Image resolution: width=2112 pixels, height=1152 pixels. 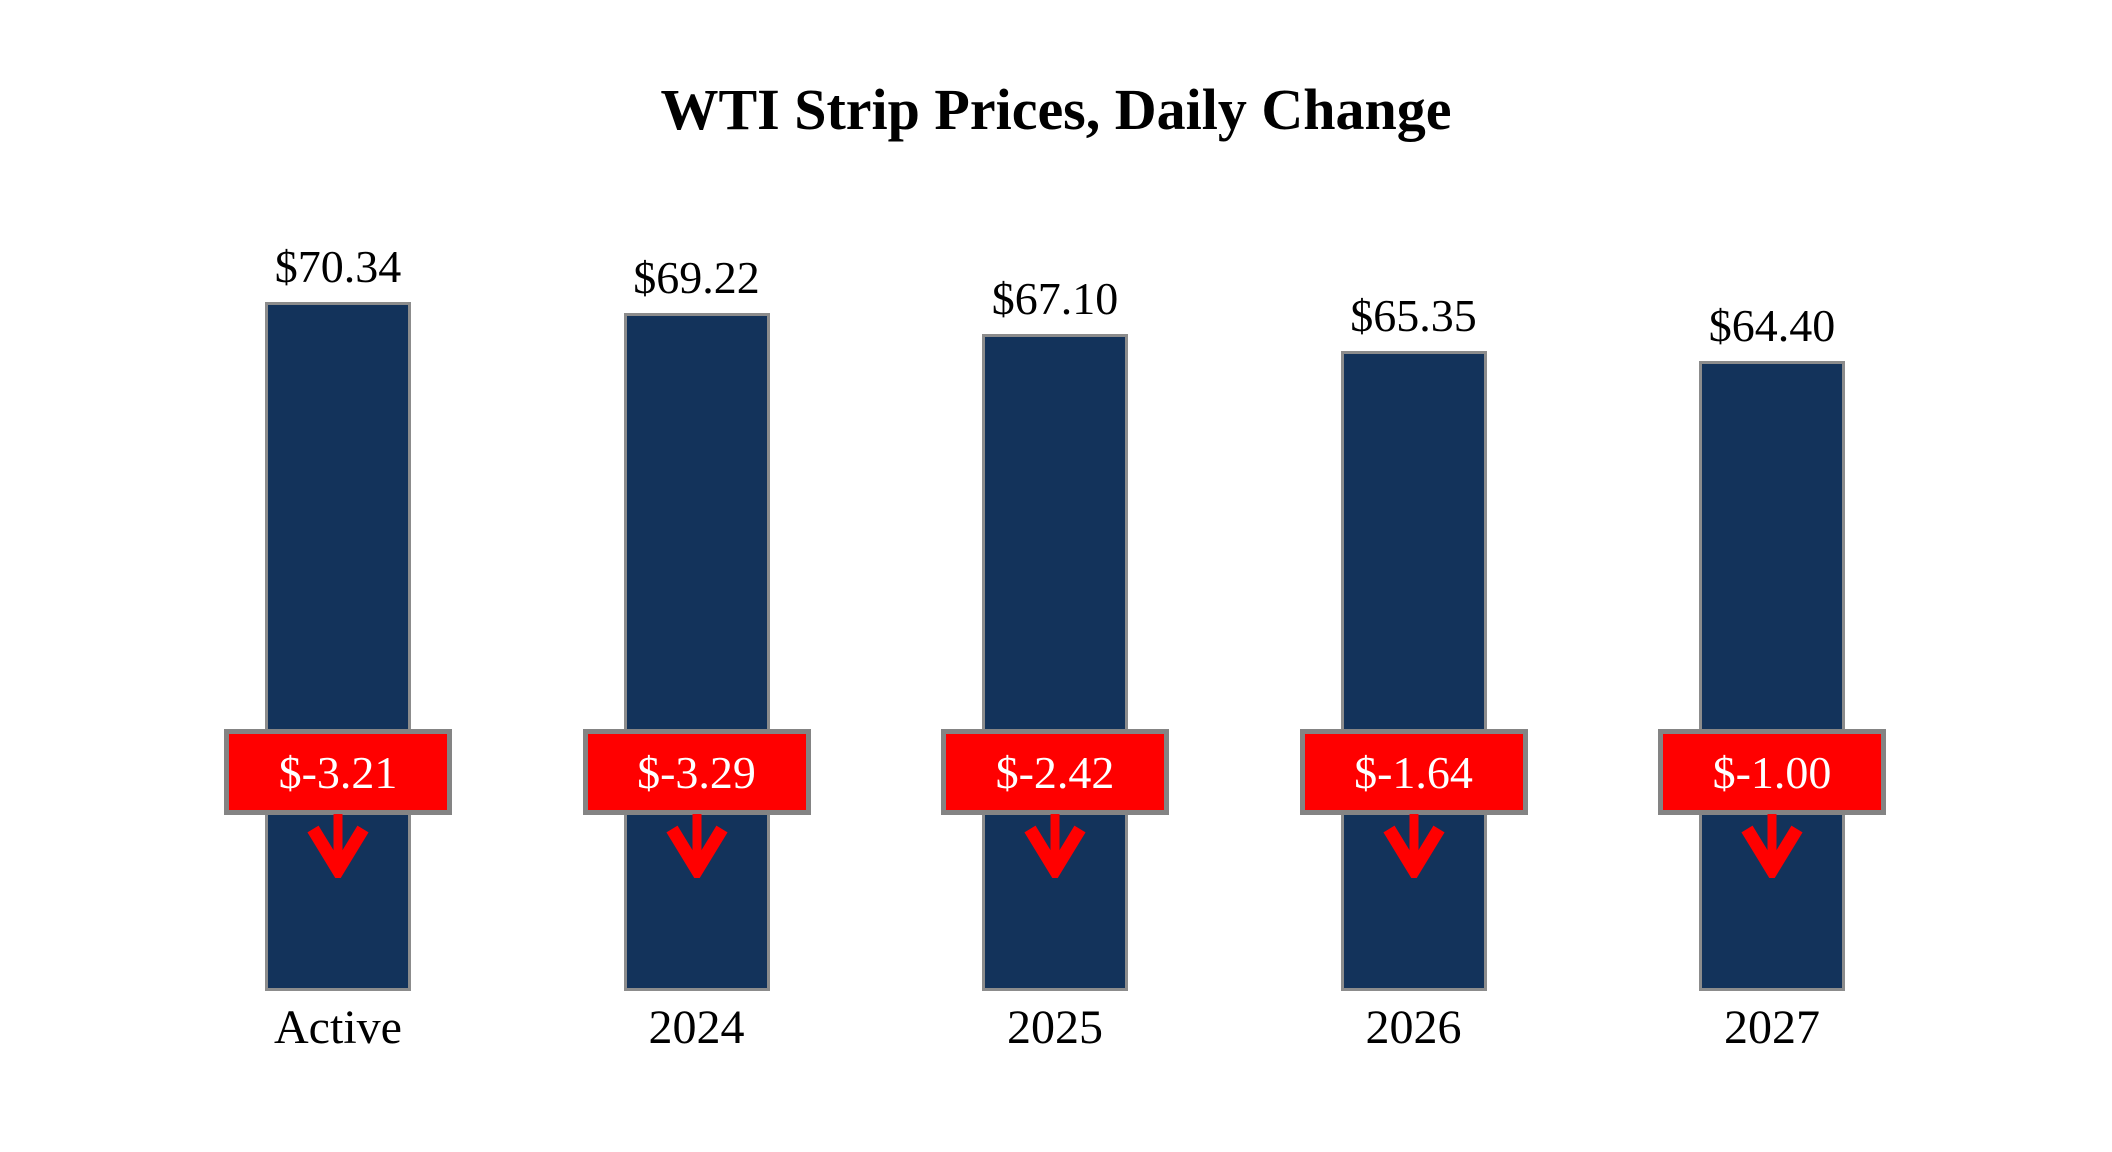 What do you see at coordinates (1772, 772) in the screenshot?
I see `change-box: $-1.00` at bounding box center [1772, 772].